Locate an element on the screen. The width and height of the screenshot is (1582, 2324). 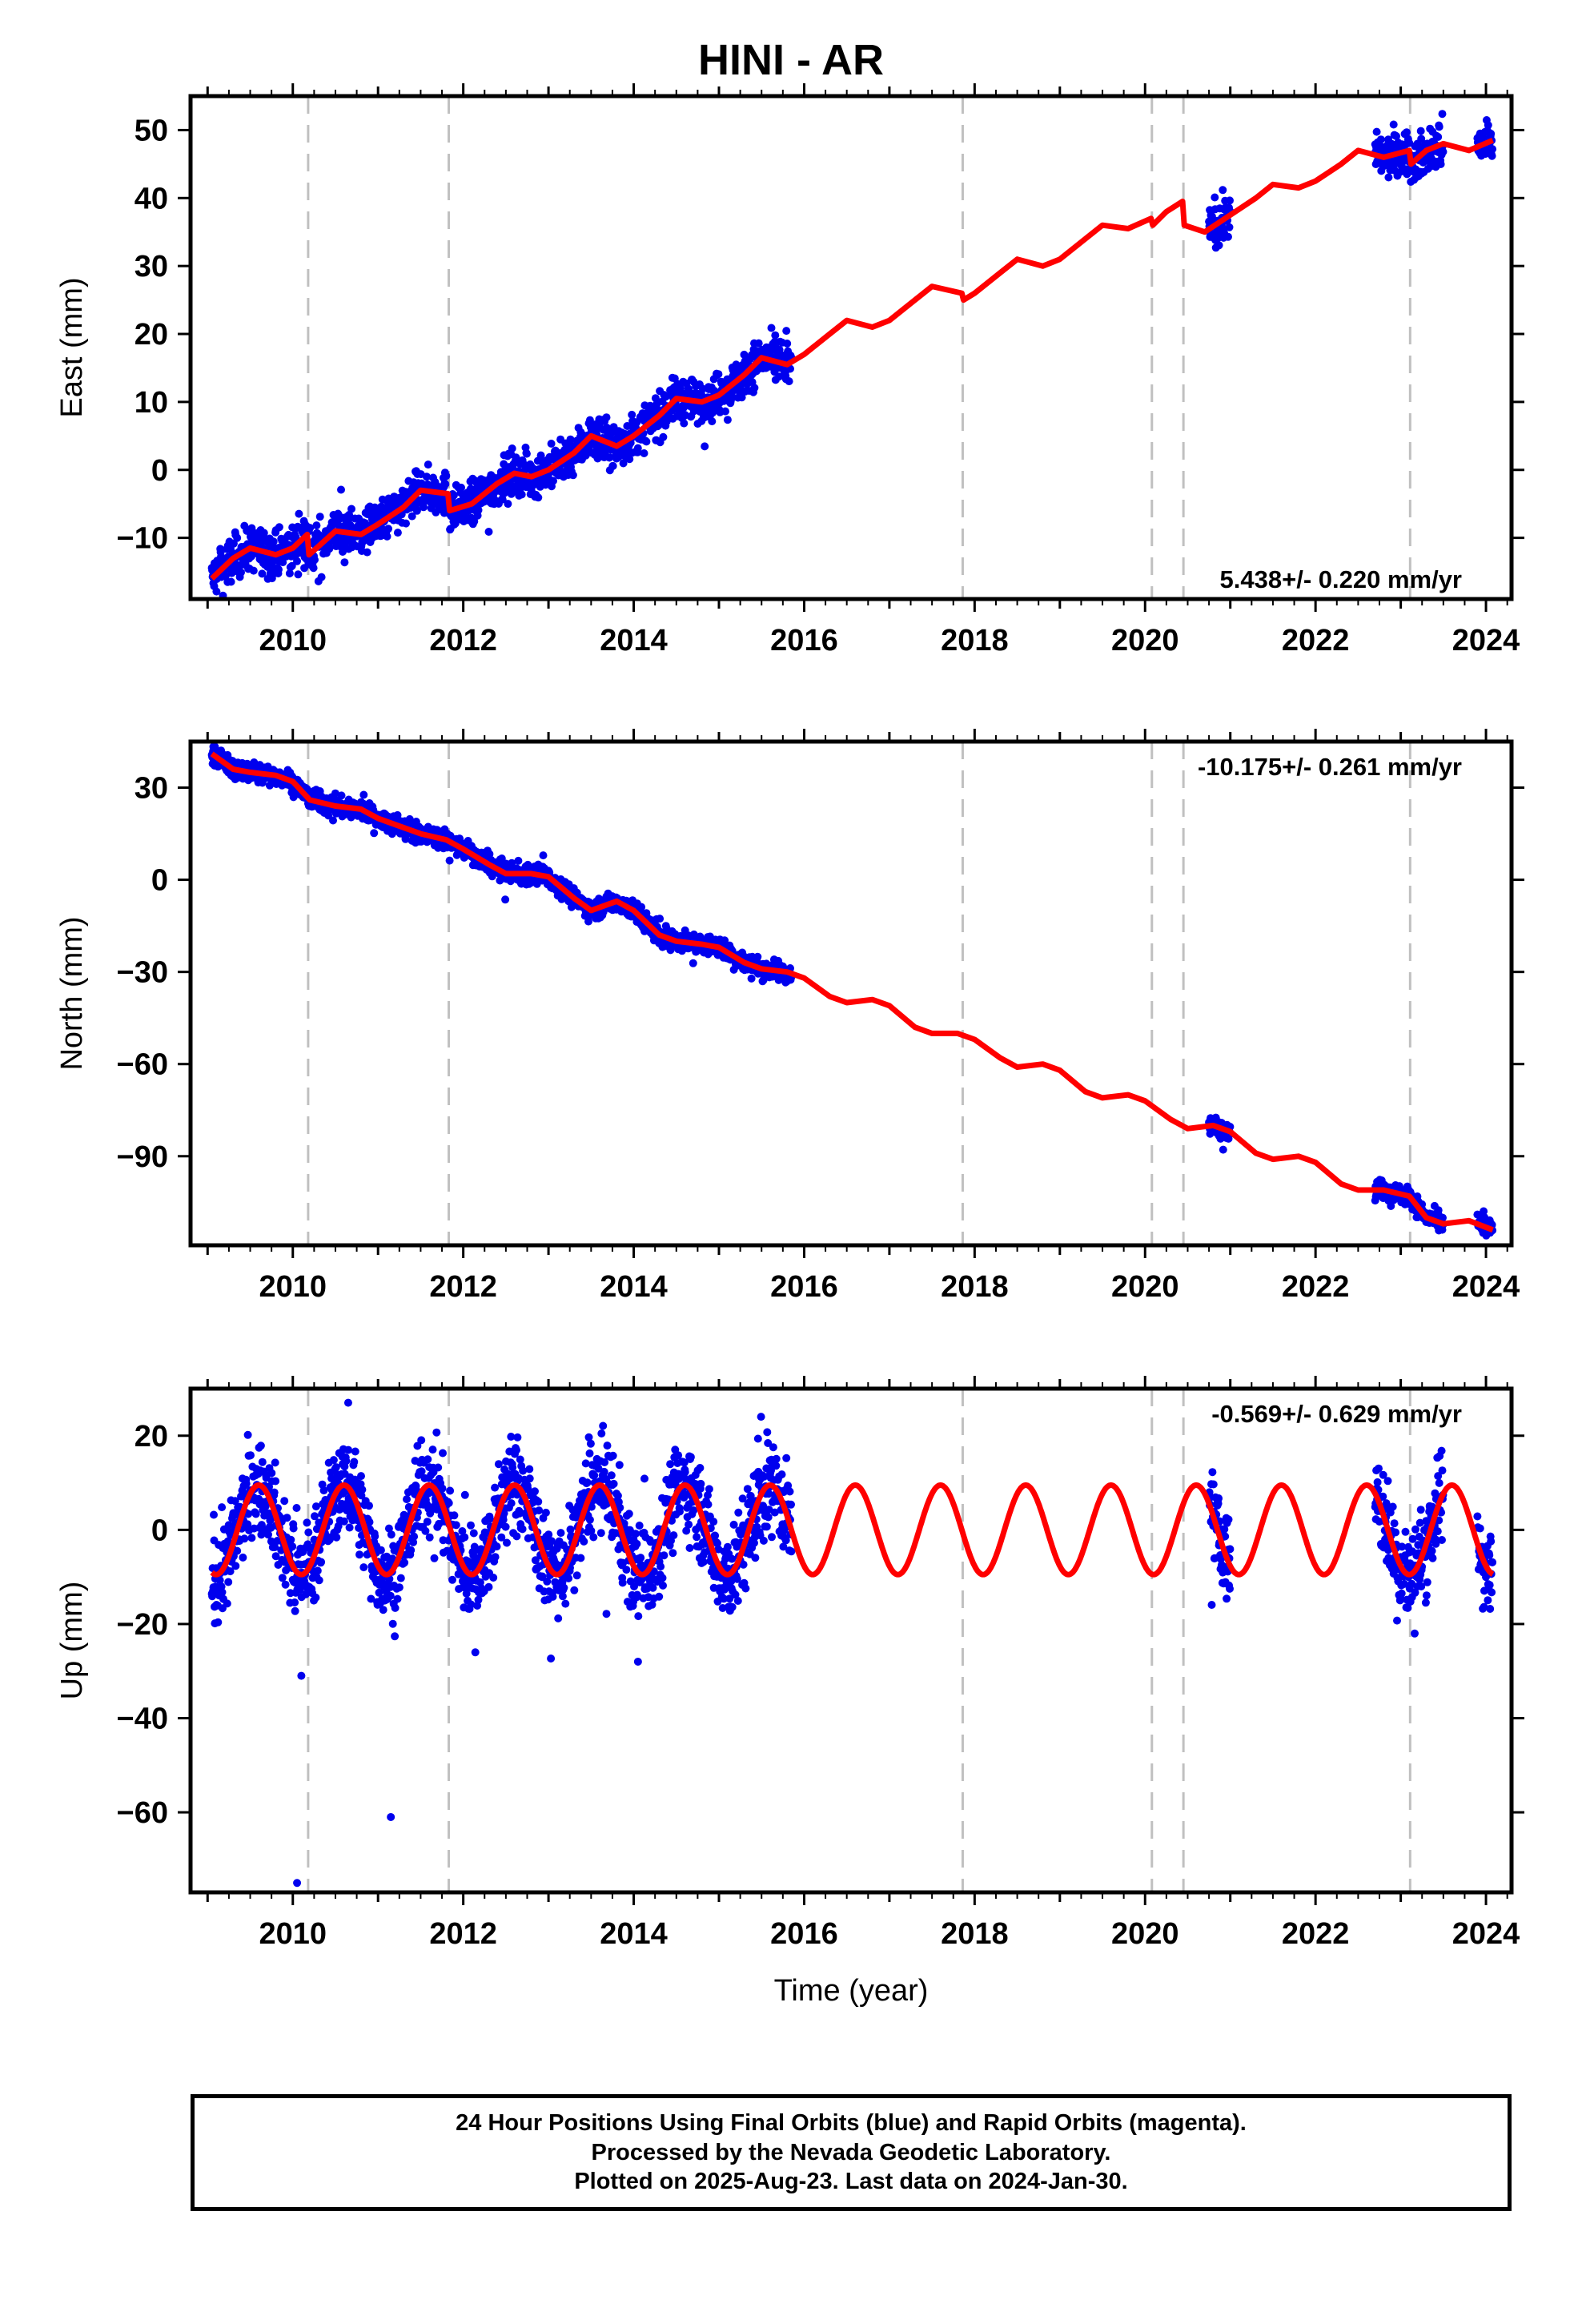
x-tick-label: 2010 is located at coordinates (293, 640).